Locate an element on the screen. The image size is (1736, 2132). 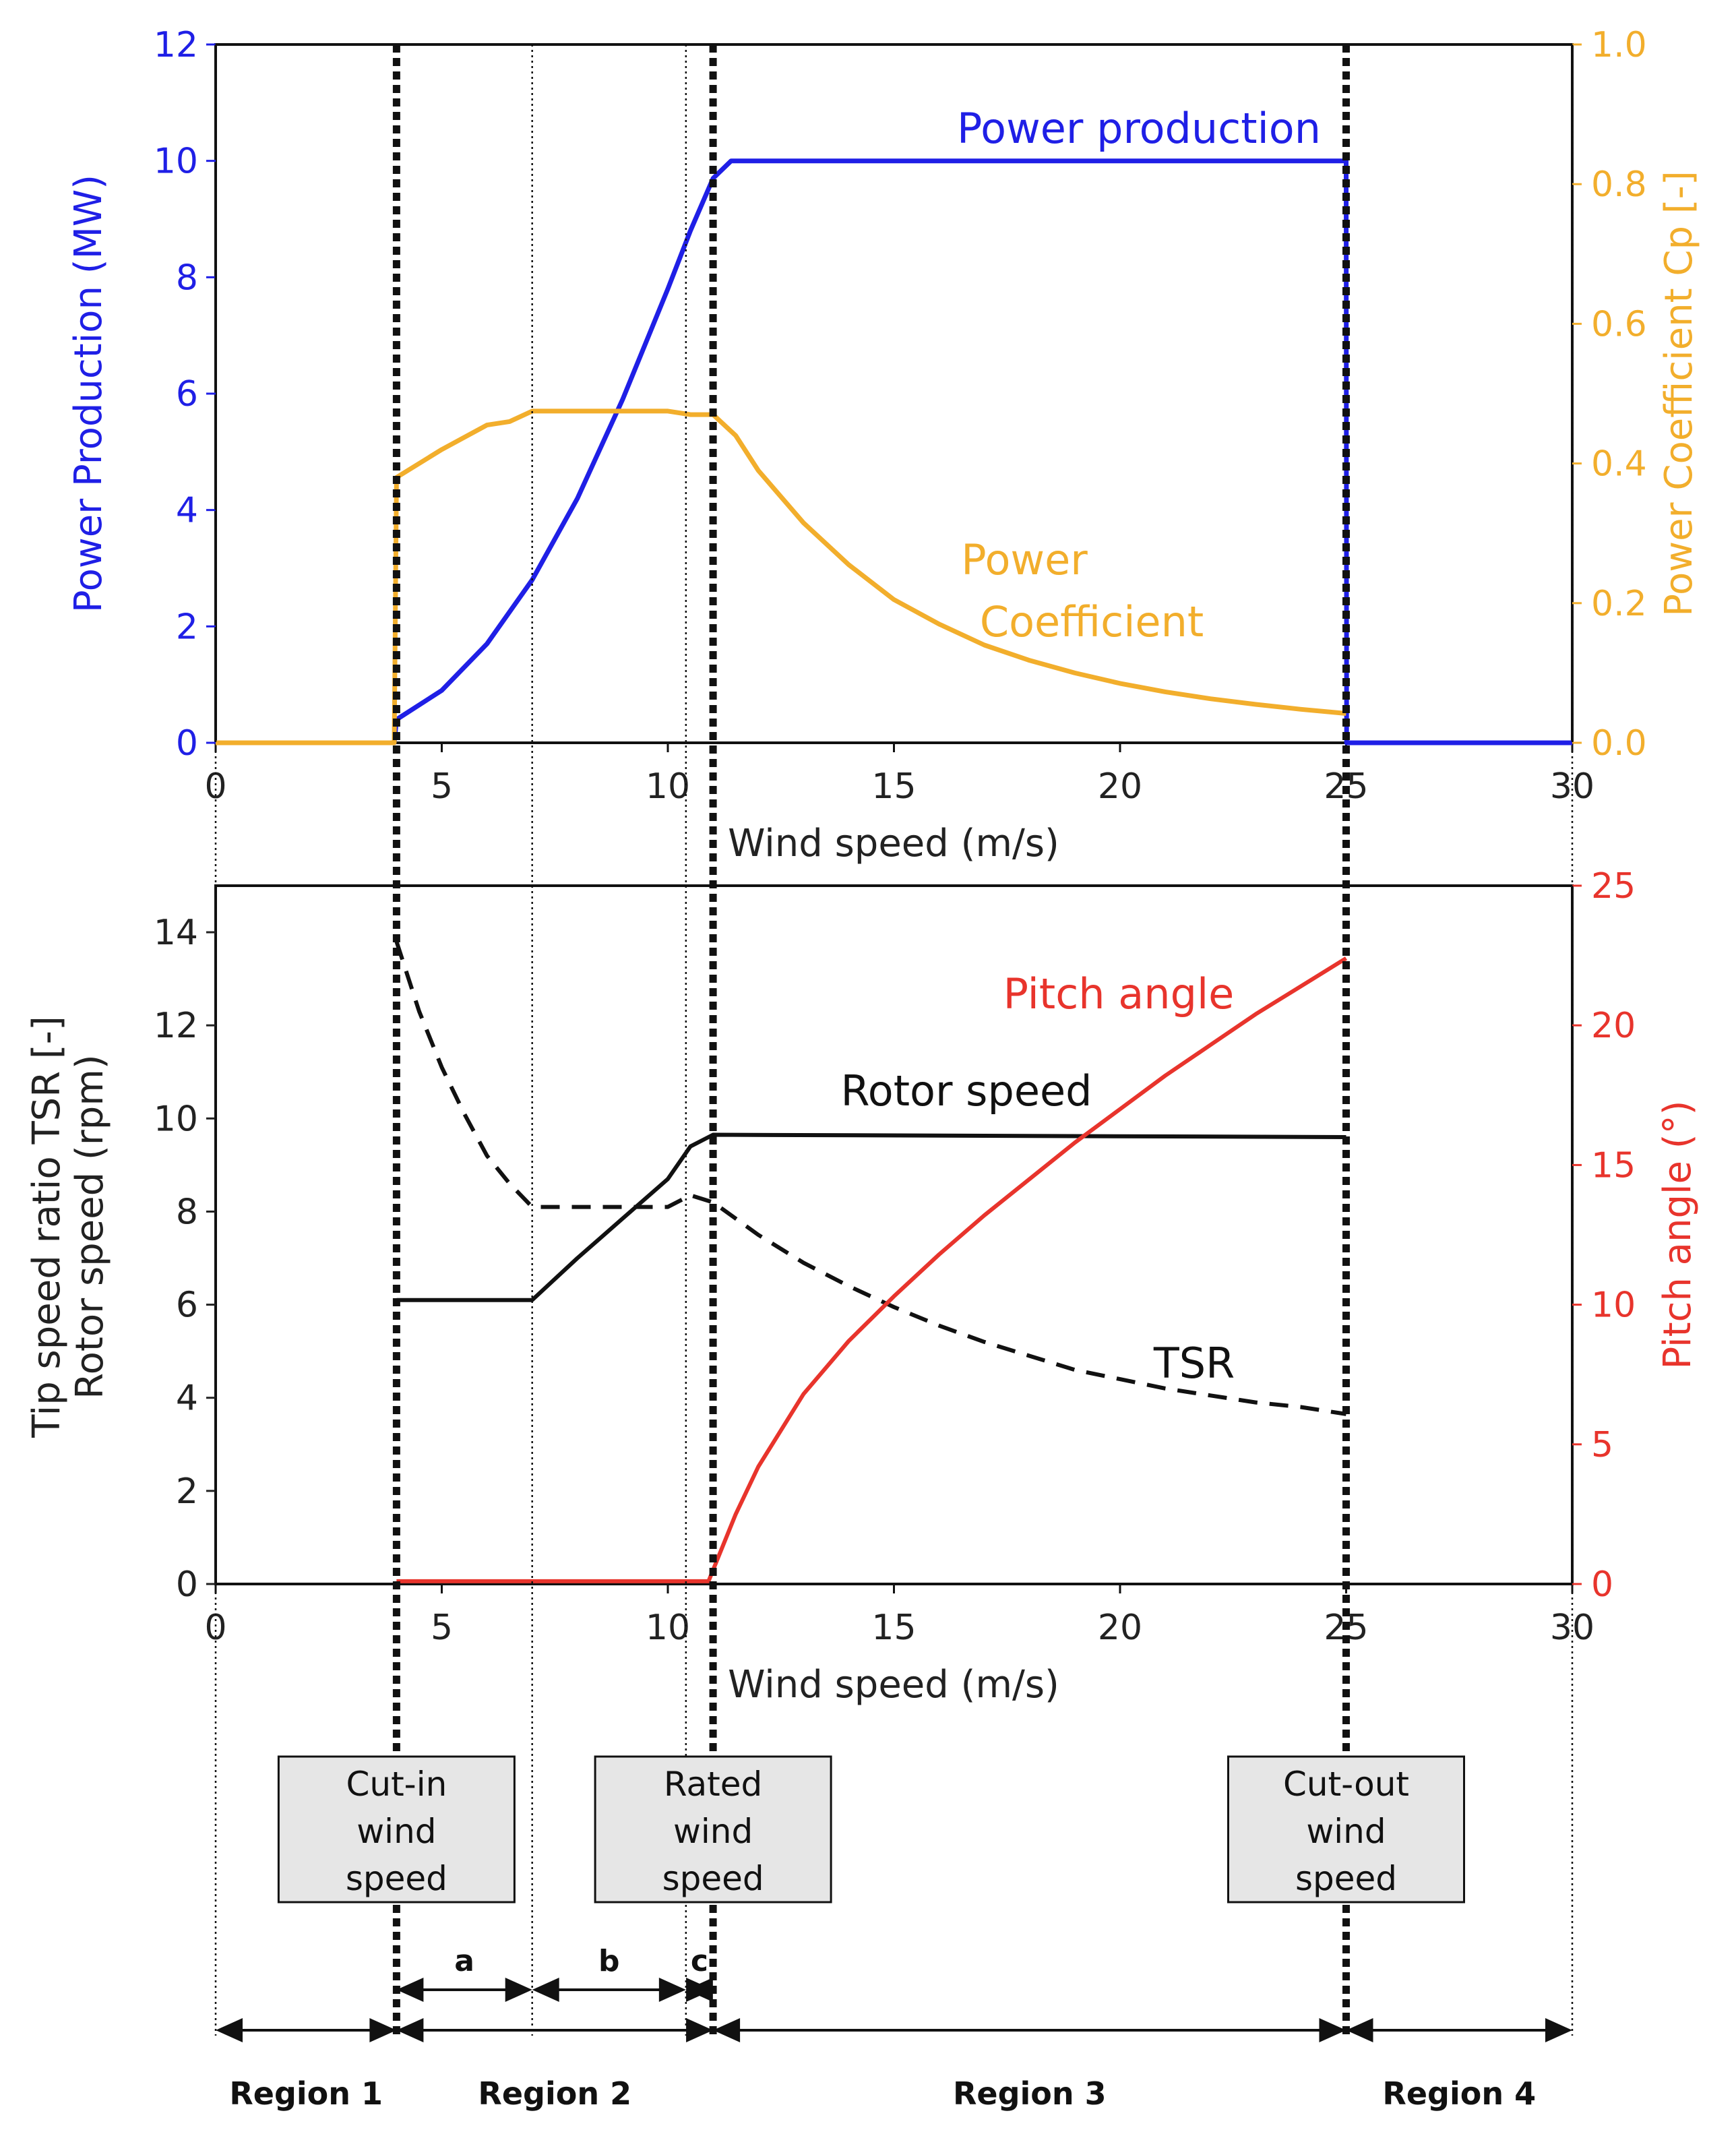
tsr-line is located at coordinates (870, 1178).